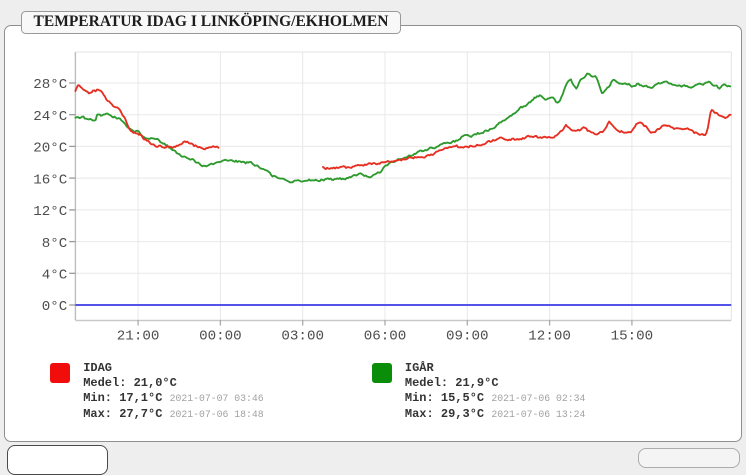 This screenshot has height=475, width=746. What do you see at coordinates (220, 337) in the screenshot?
I see `svg-text: 00:00` at bounding box center [220, 337].